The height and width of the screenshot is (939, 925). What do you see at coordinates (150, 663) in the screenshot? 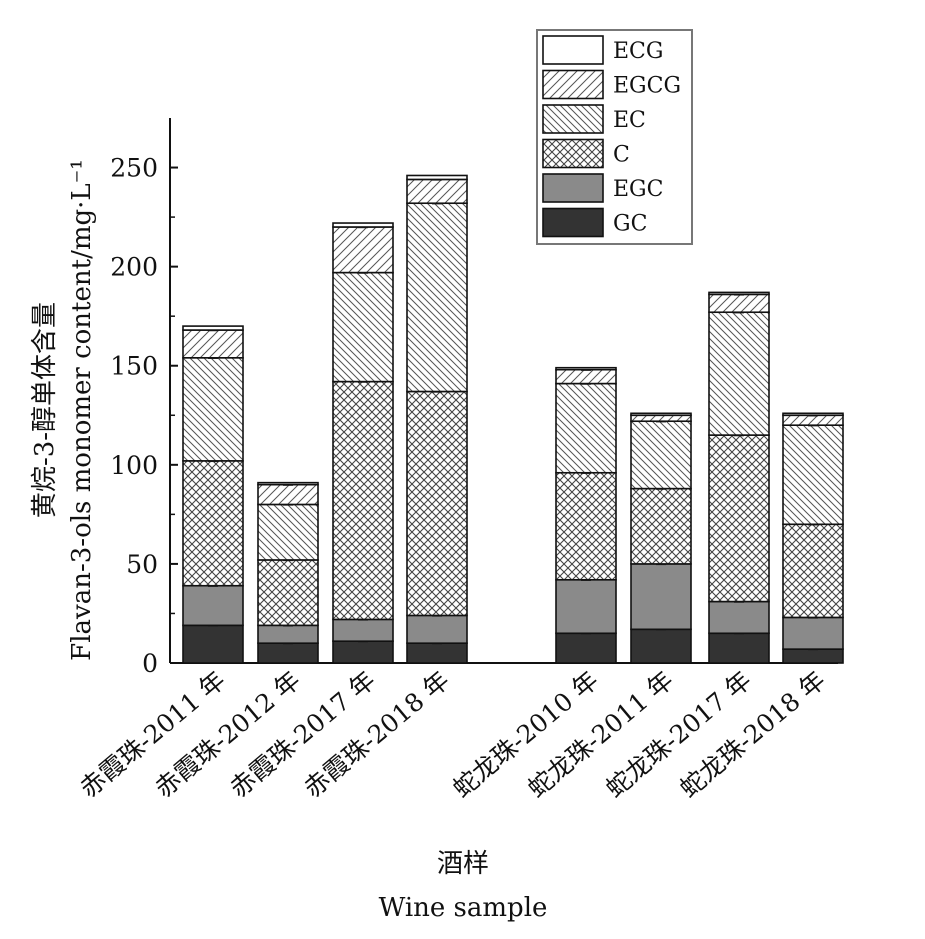
I see `y-tick-label: 0` at bounding box center [150, 663].